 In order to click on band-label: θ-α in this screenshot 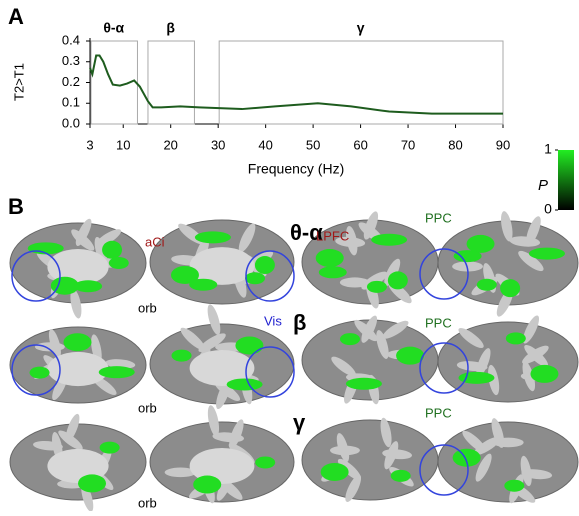, I will do `click(113, 28)`.